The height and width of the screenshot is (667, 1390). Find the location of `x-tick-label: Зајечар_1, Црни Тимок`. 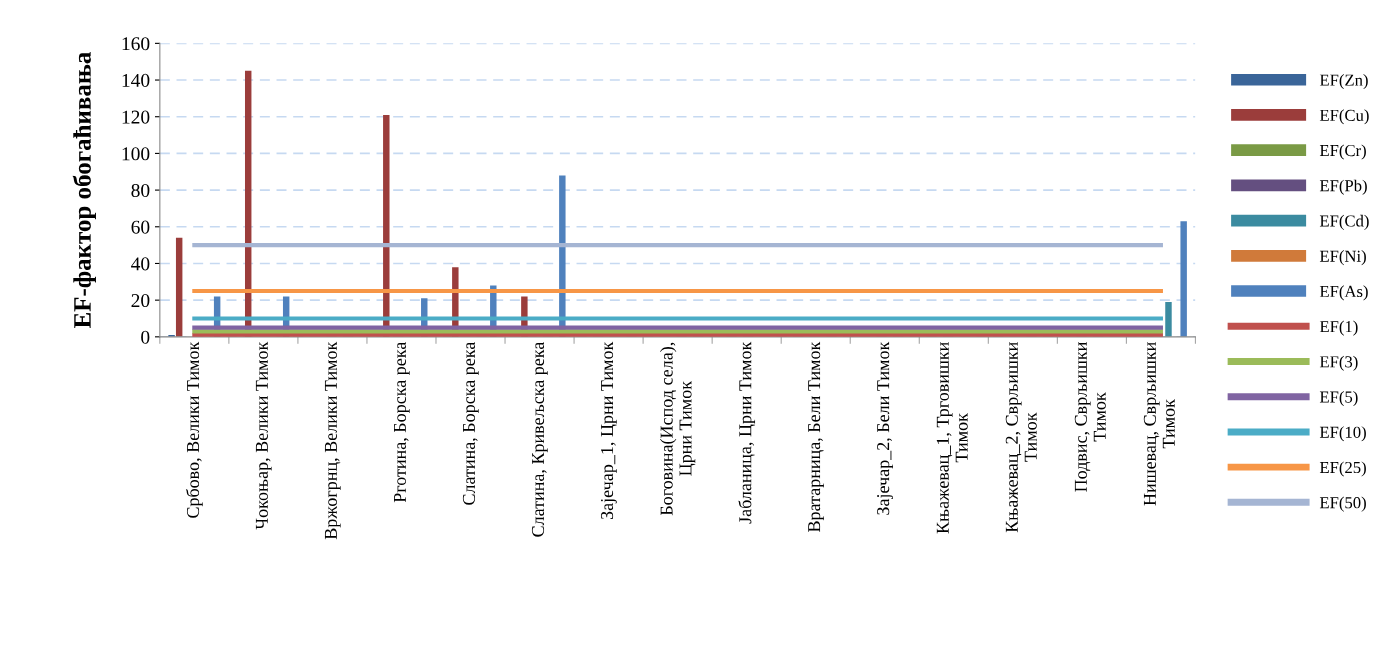

x-tick-label: Зајечар_1, Црни Тимок is located at coordinates (608, 430).